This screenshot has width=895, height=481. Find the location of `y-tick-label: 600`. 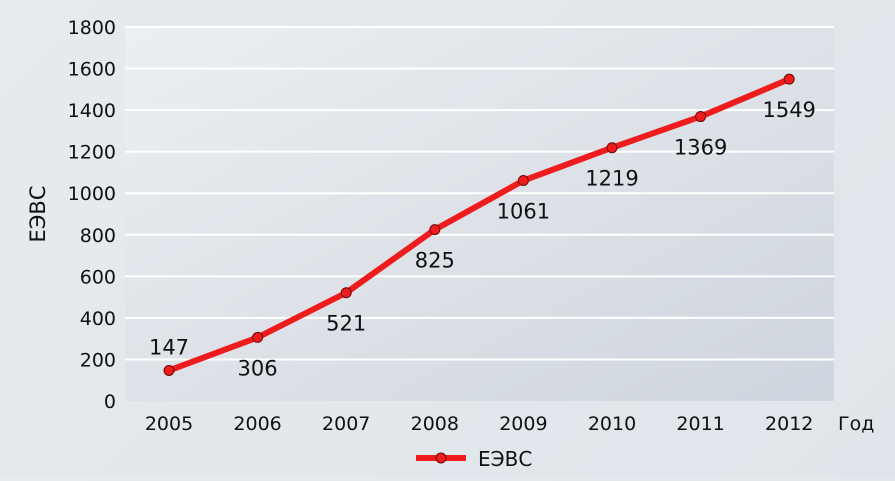

y-tick-label: 600 is located at coordinates (98, 277).